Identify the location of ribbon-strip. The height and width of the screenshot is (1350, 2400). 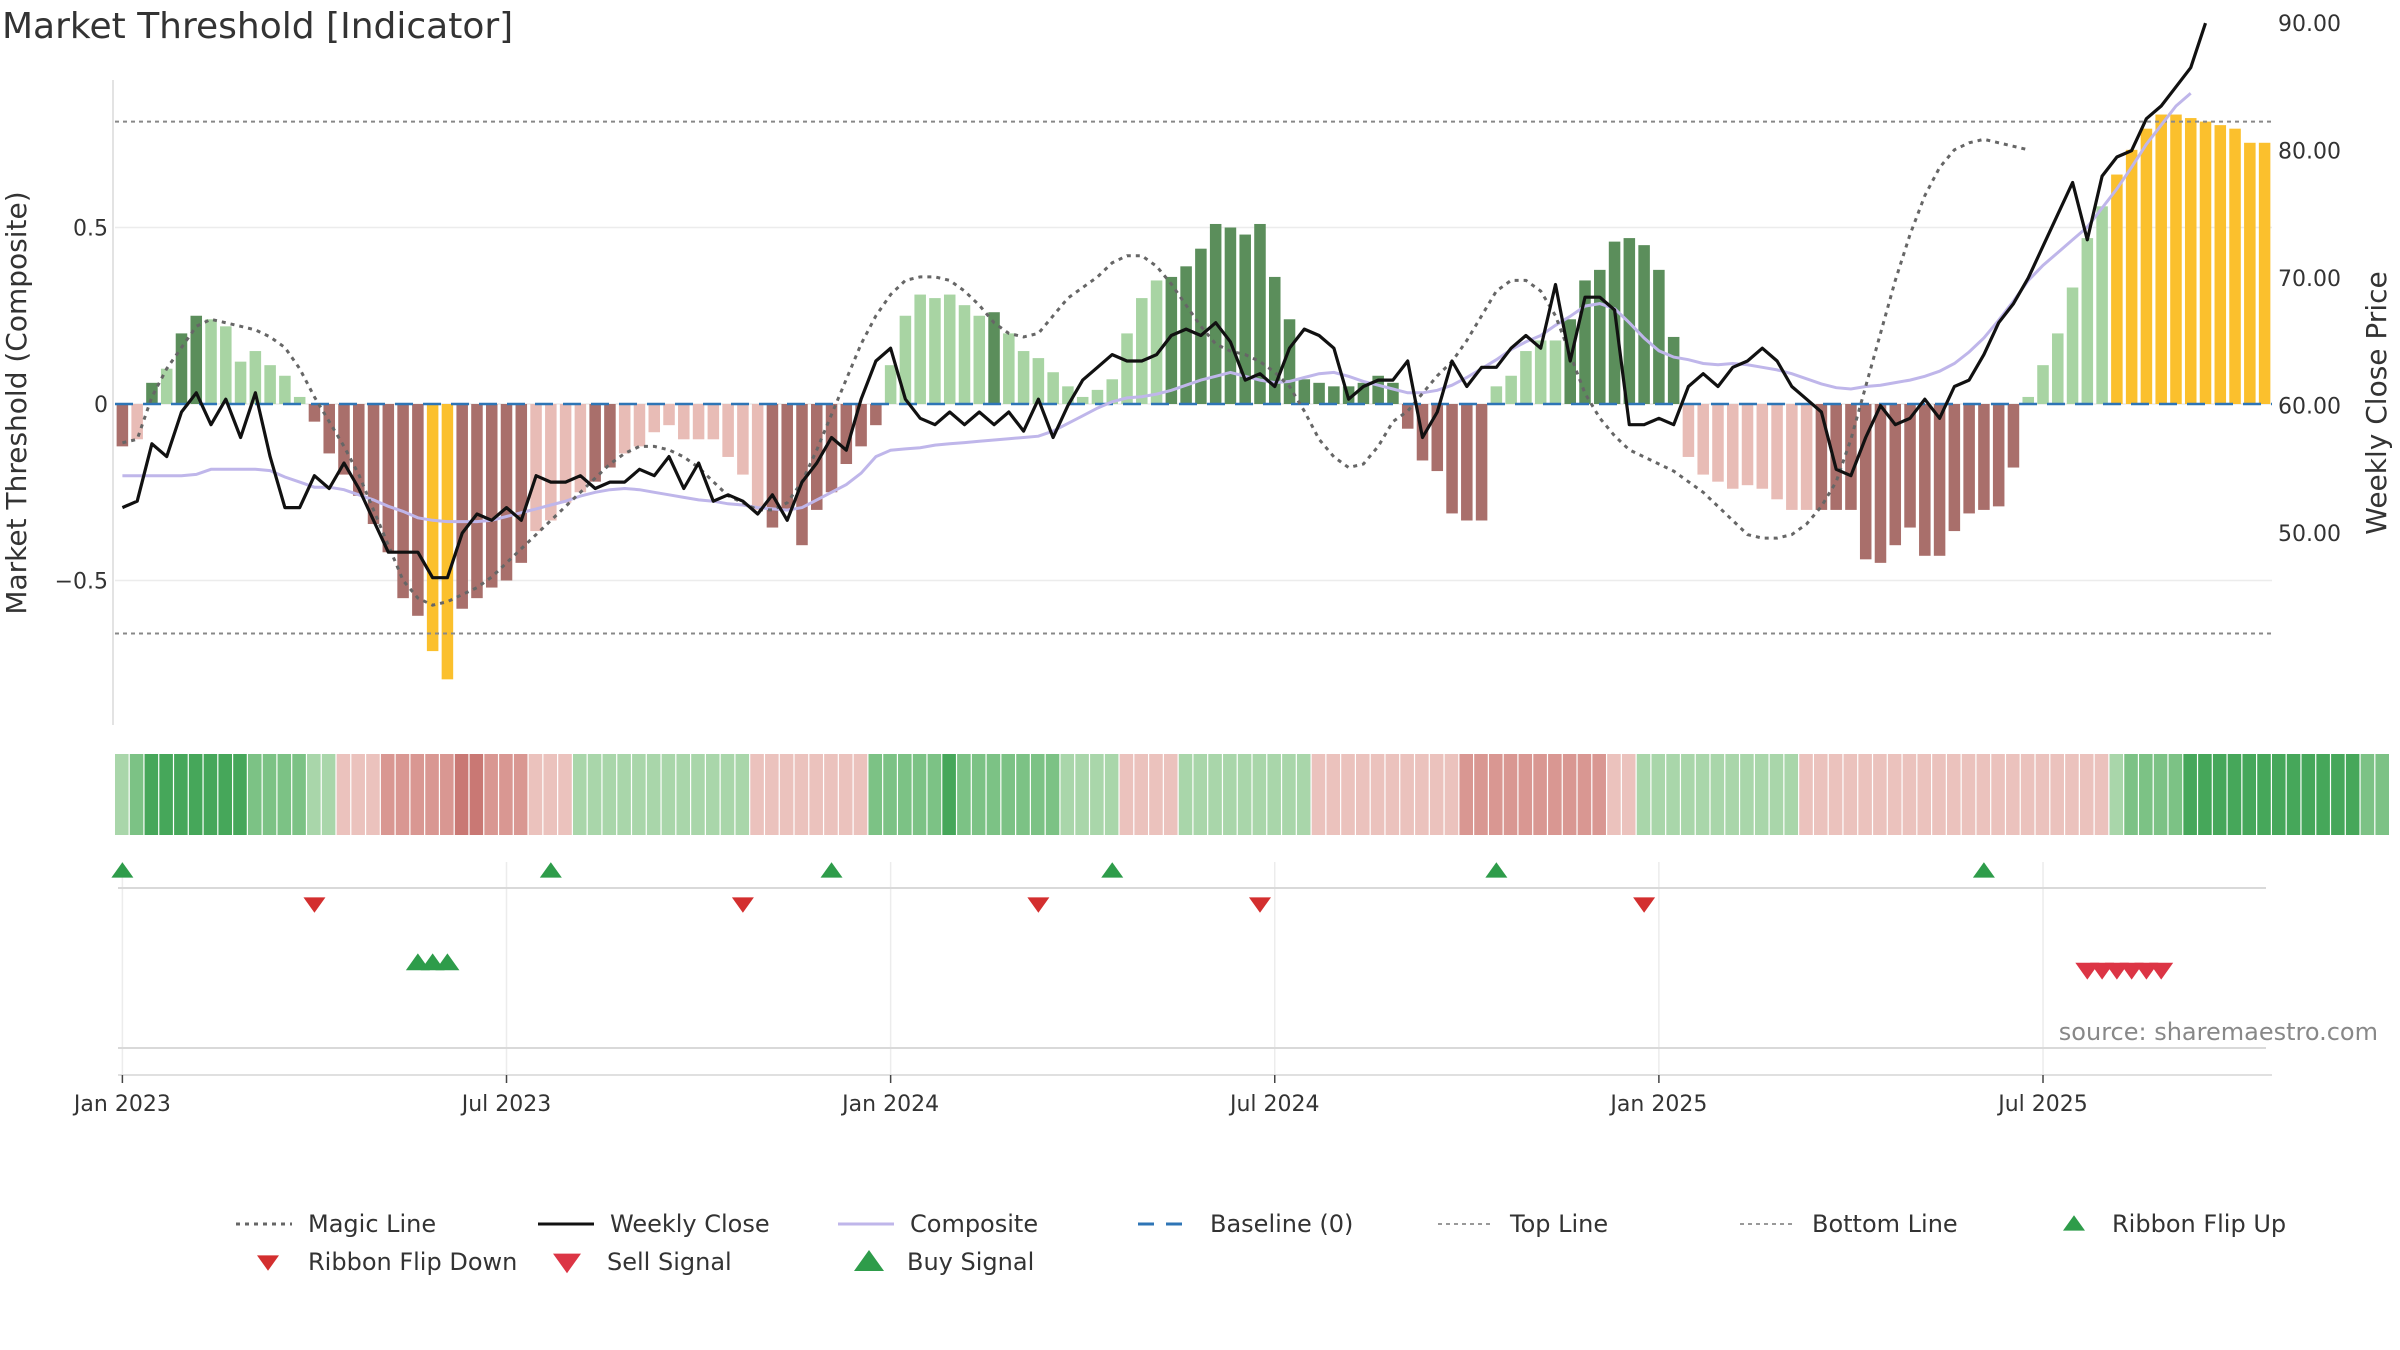
(1252, 794).